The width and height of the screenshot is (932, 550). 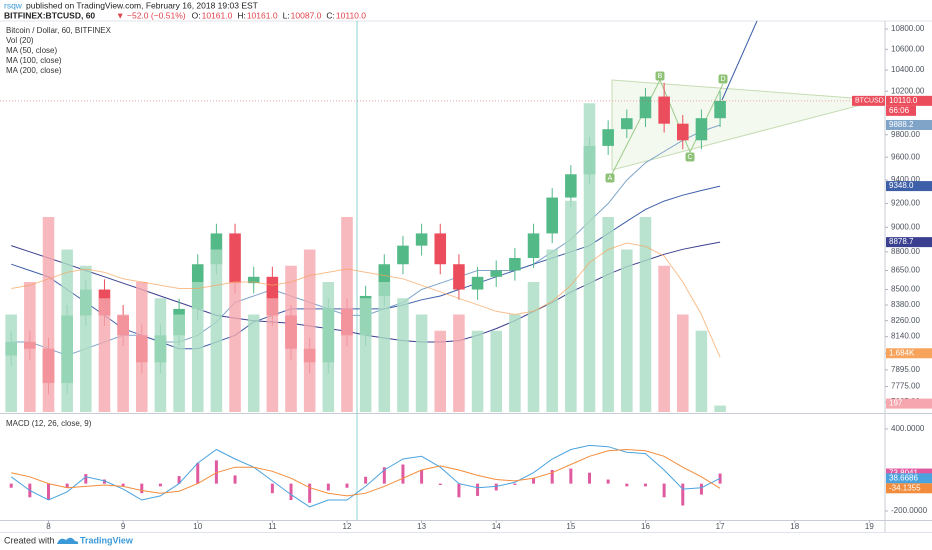 I want to click on x-tick-label: 12, so click(x=347, y=526).